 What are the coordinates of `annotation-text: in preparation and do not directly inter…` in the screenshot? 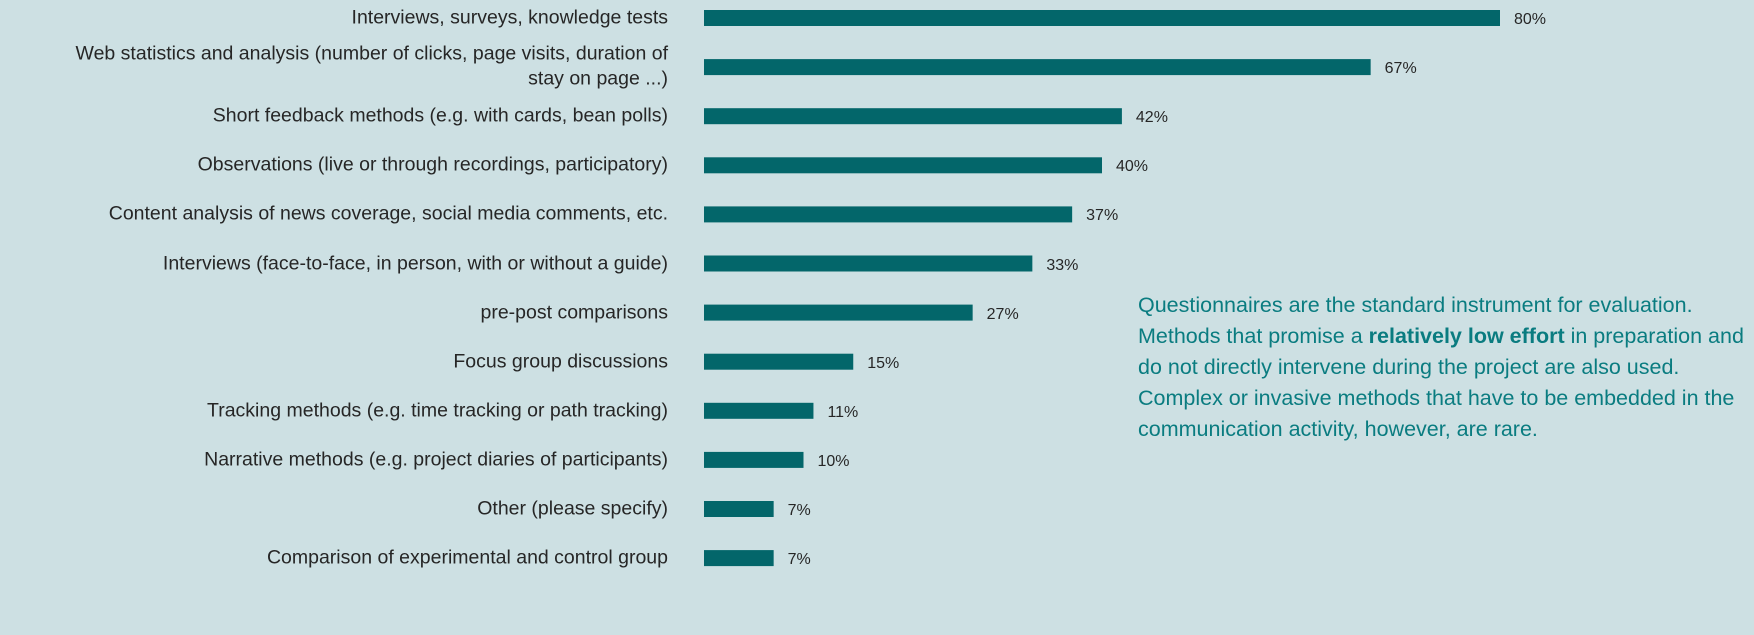 It's located at (1441, 382).